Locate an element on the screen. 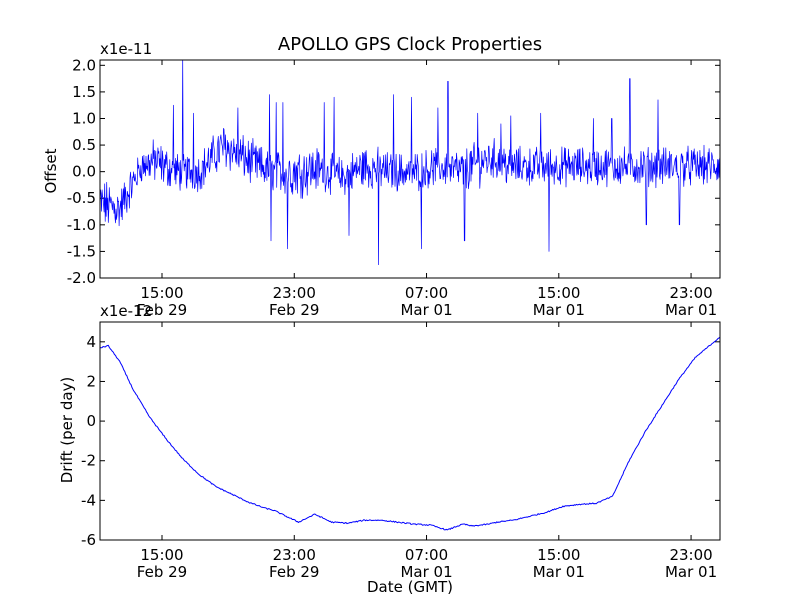 This screenshot has height=600, width=800. drift-scale-label: x1e-12 is located at coordinates (126, 311).